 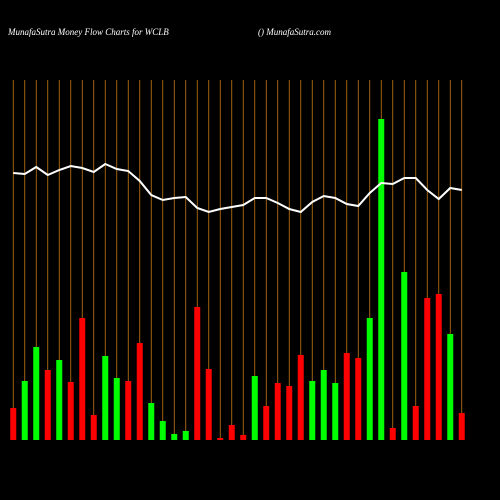 What do you see at coordinates (88, 32) in the screenshot?
I see `chart-title: MunafaSutra Money Flow Charts for WCLB` at bounding box center [88, 32].